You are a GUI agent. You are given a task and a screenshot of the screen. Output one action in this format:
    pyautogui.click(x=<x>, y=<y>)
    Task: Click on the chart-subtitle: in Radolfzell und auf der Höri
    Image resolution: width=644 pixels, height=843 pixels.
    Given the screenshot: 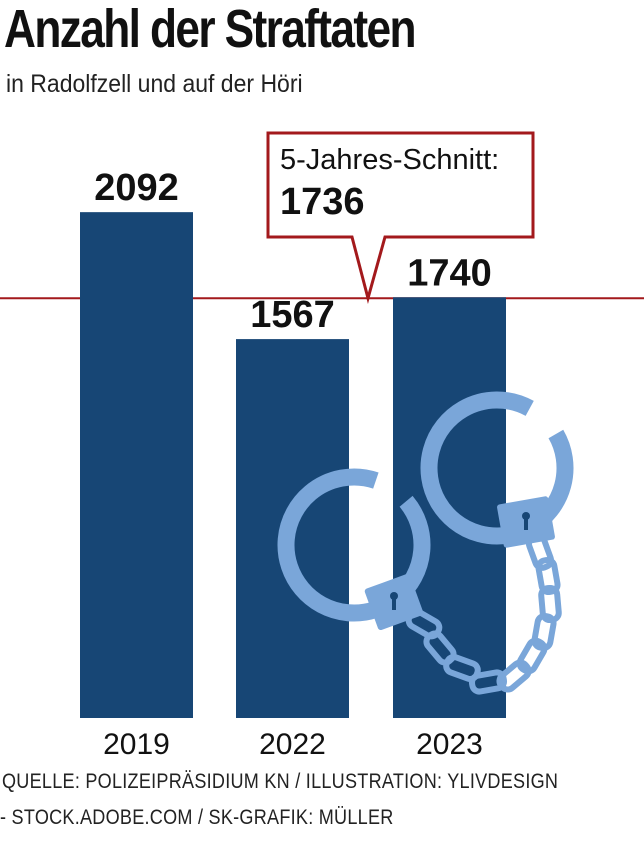 What is the action you would take?
    pyautogui.click(x=154, y=84)
    